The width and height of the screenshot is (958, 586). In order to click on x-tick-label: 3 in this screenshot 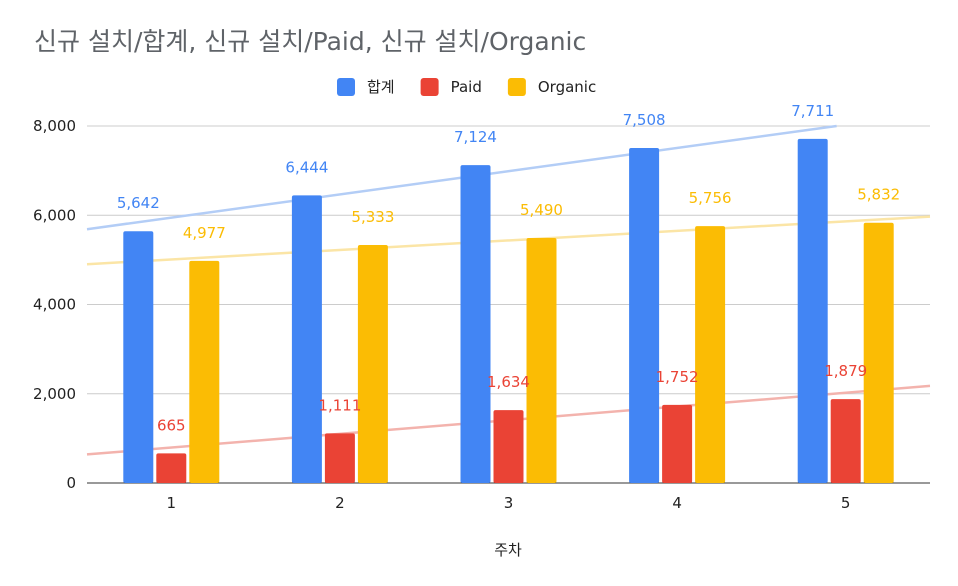, I will do `click(509, 503)`.